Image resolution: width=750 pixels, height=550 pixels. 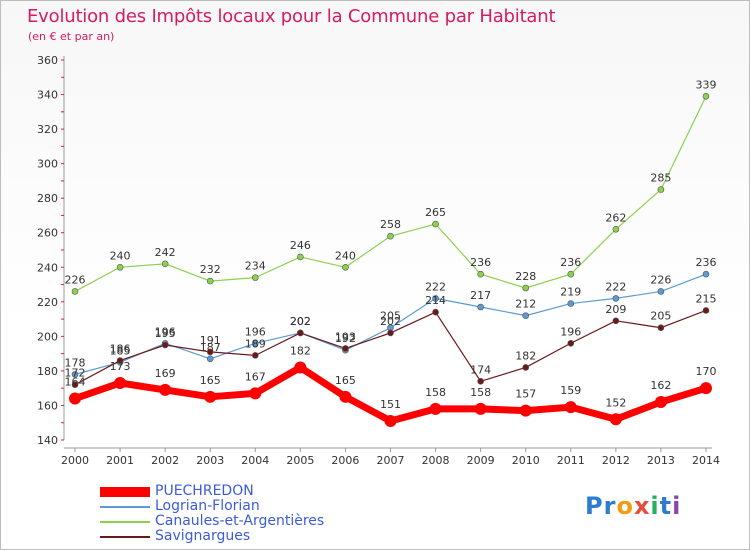 I want to click on legend-swatch, so click(x=125, y=507).